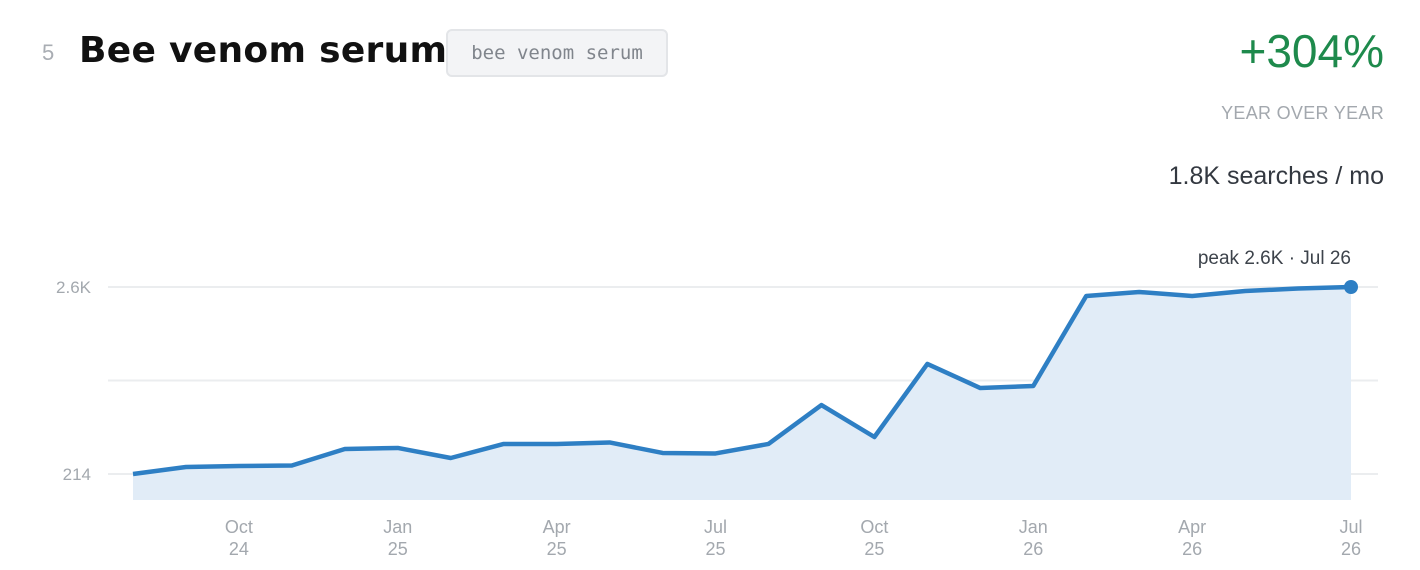 This screenshot has height=570, width=1420. I want to click on title: Bee venom serums, so click(274, 50).